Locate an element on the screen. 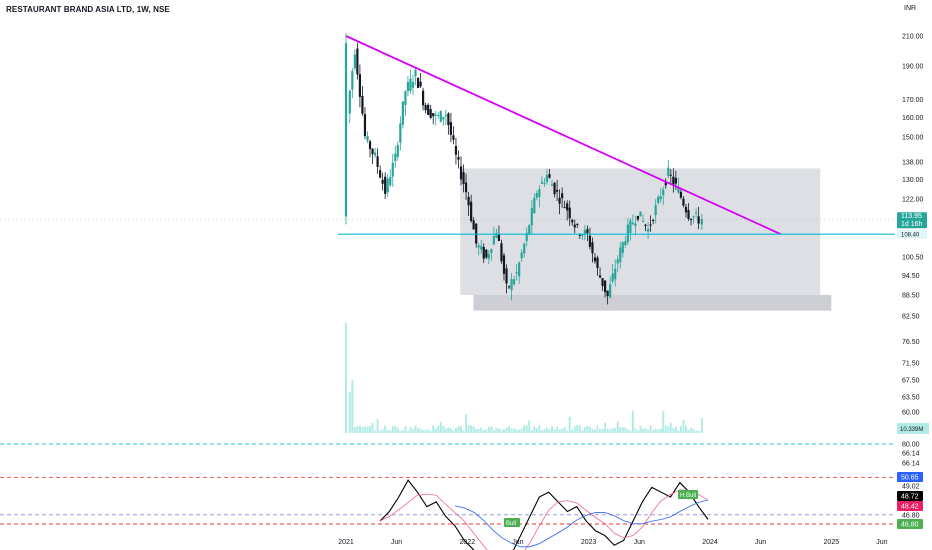 Image resolution: width=932 pixels, height=550 pixels. rsi-value-label: 48.42 is located at coordinates (910, 507).